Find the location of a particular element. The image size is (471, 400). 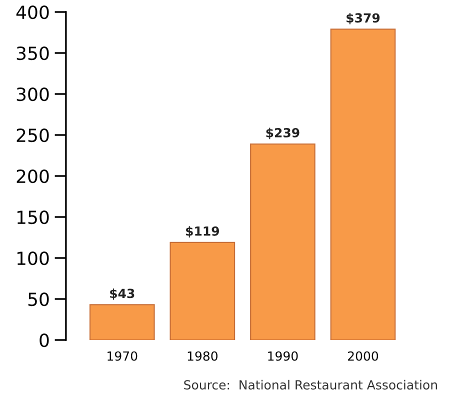

y-tick-label: 100 is located at coordinates (33, 258).